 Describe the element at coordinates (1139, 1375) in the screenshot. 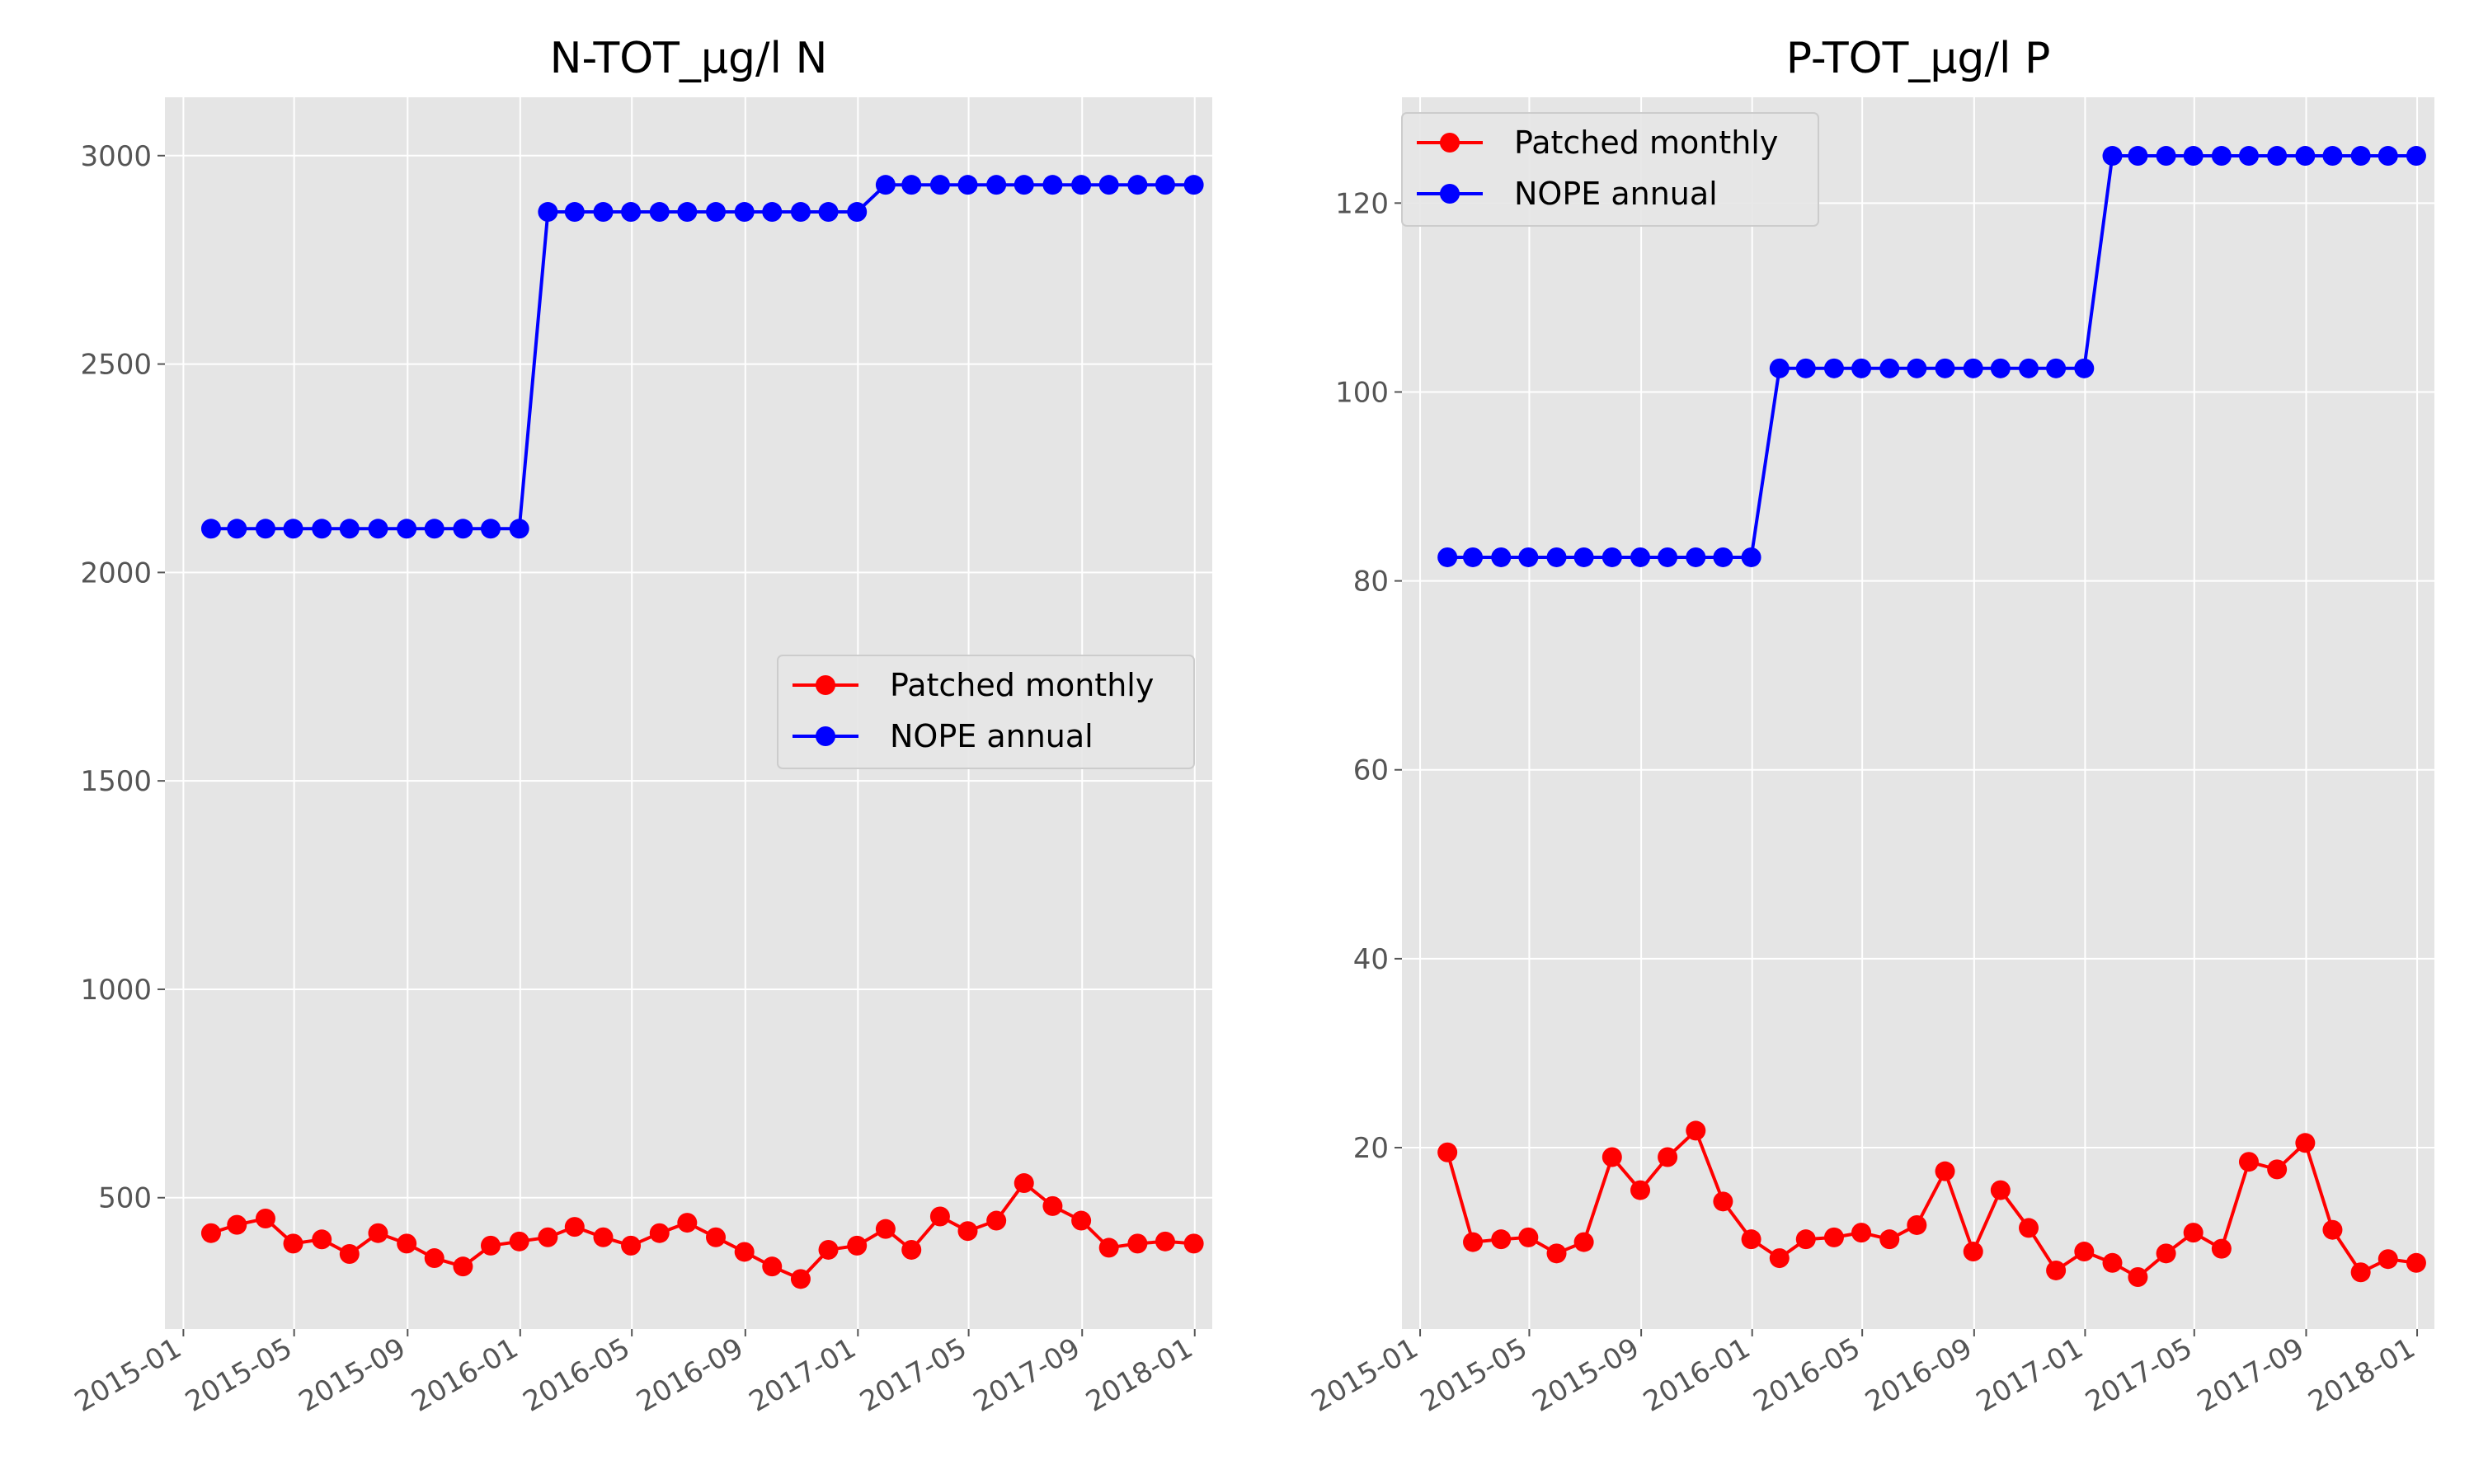

I see `x-tick-label: 2018-01` at that location.